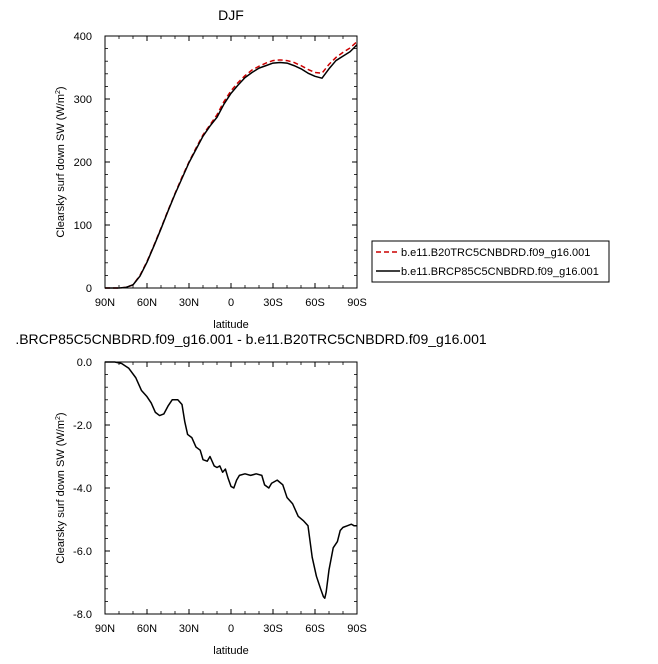 The height and width of the screenshot is (664, 658). What do you see at coordinates (61, 414) in the screenshot?
I see `bottom-y-axis-label-close: )` at bounding box center [61, 414].